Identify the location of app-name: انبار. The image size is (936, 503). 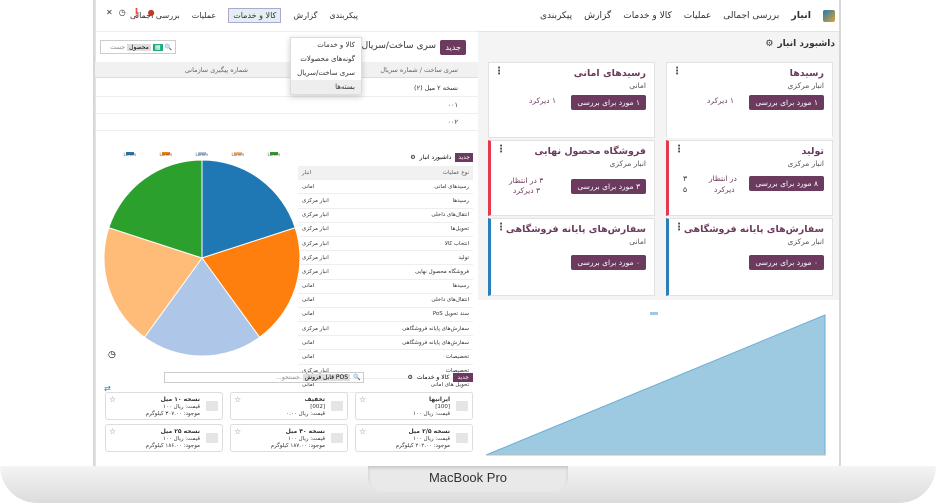
(801, 15).